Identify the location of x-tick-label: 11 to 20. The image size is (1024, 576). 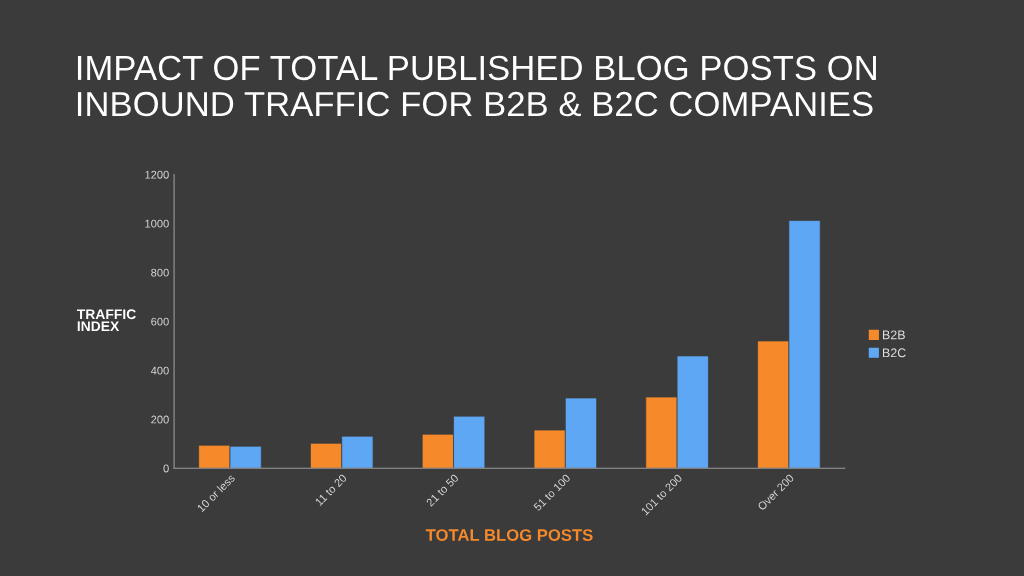
(331, 490).